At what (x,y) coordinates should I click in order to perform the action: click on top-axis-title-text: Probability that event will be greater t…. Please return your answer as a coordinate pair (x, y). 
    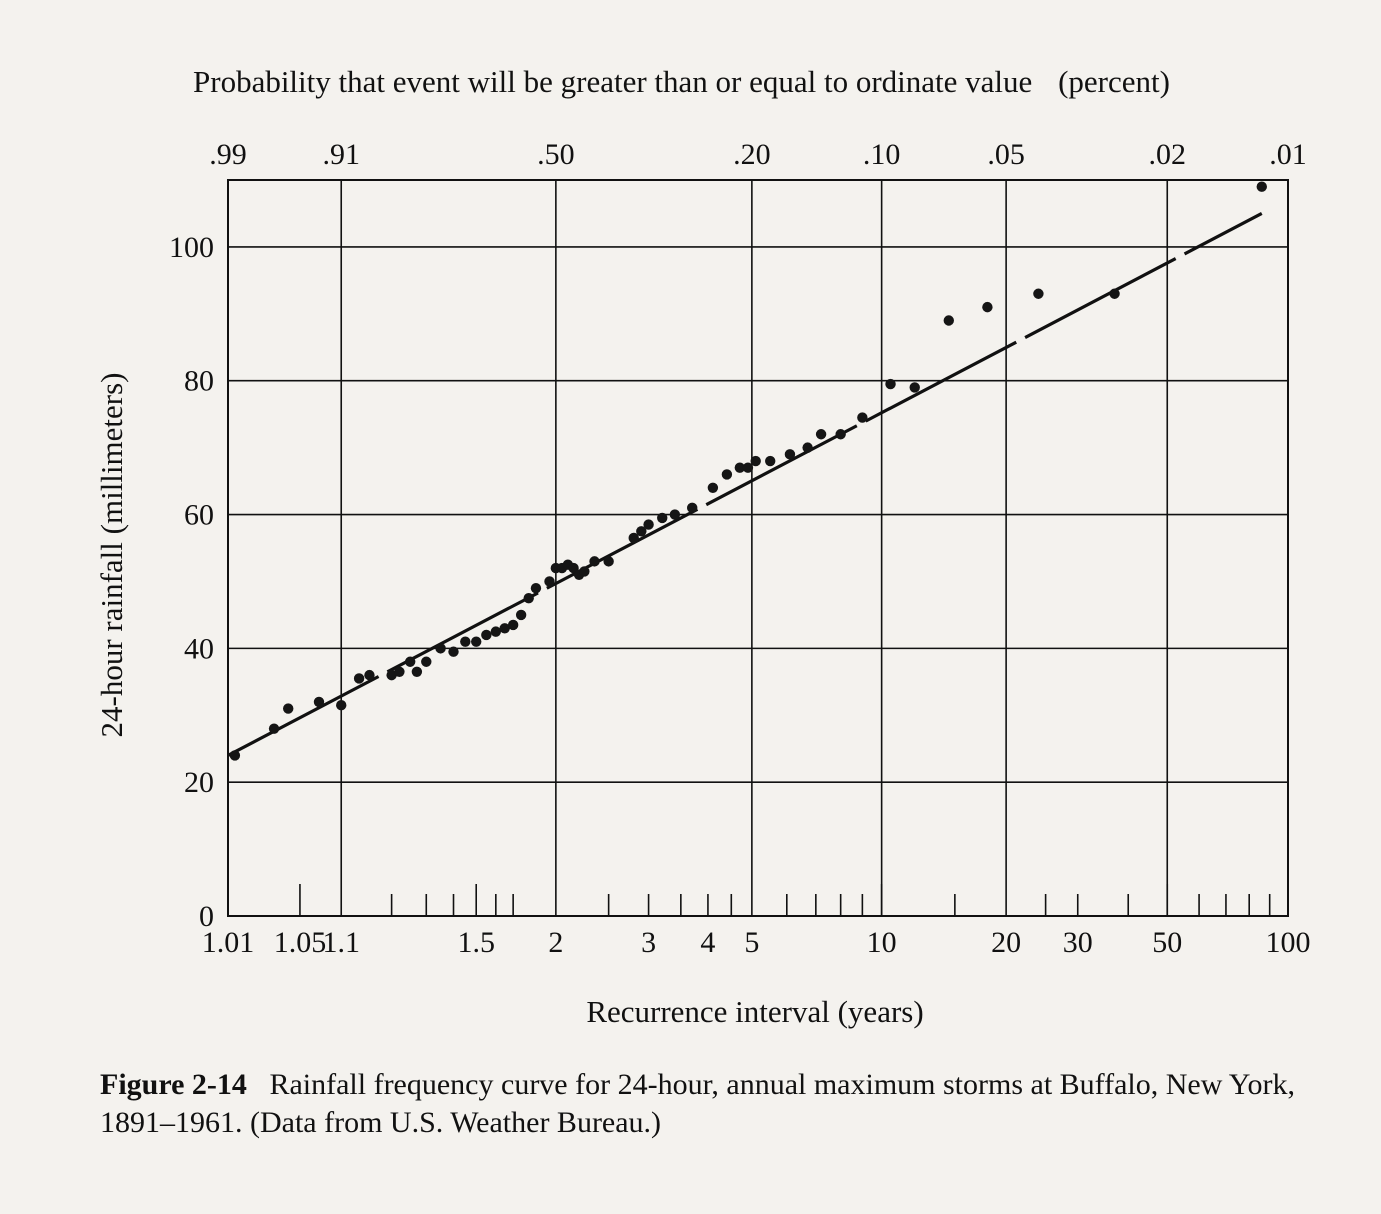
    Looking at the image, I should click on (613, 81).